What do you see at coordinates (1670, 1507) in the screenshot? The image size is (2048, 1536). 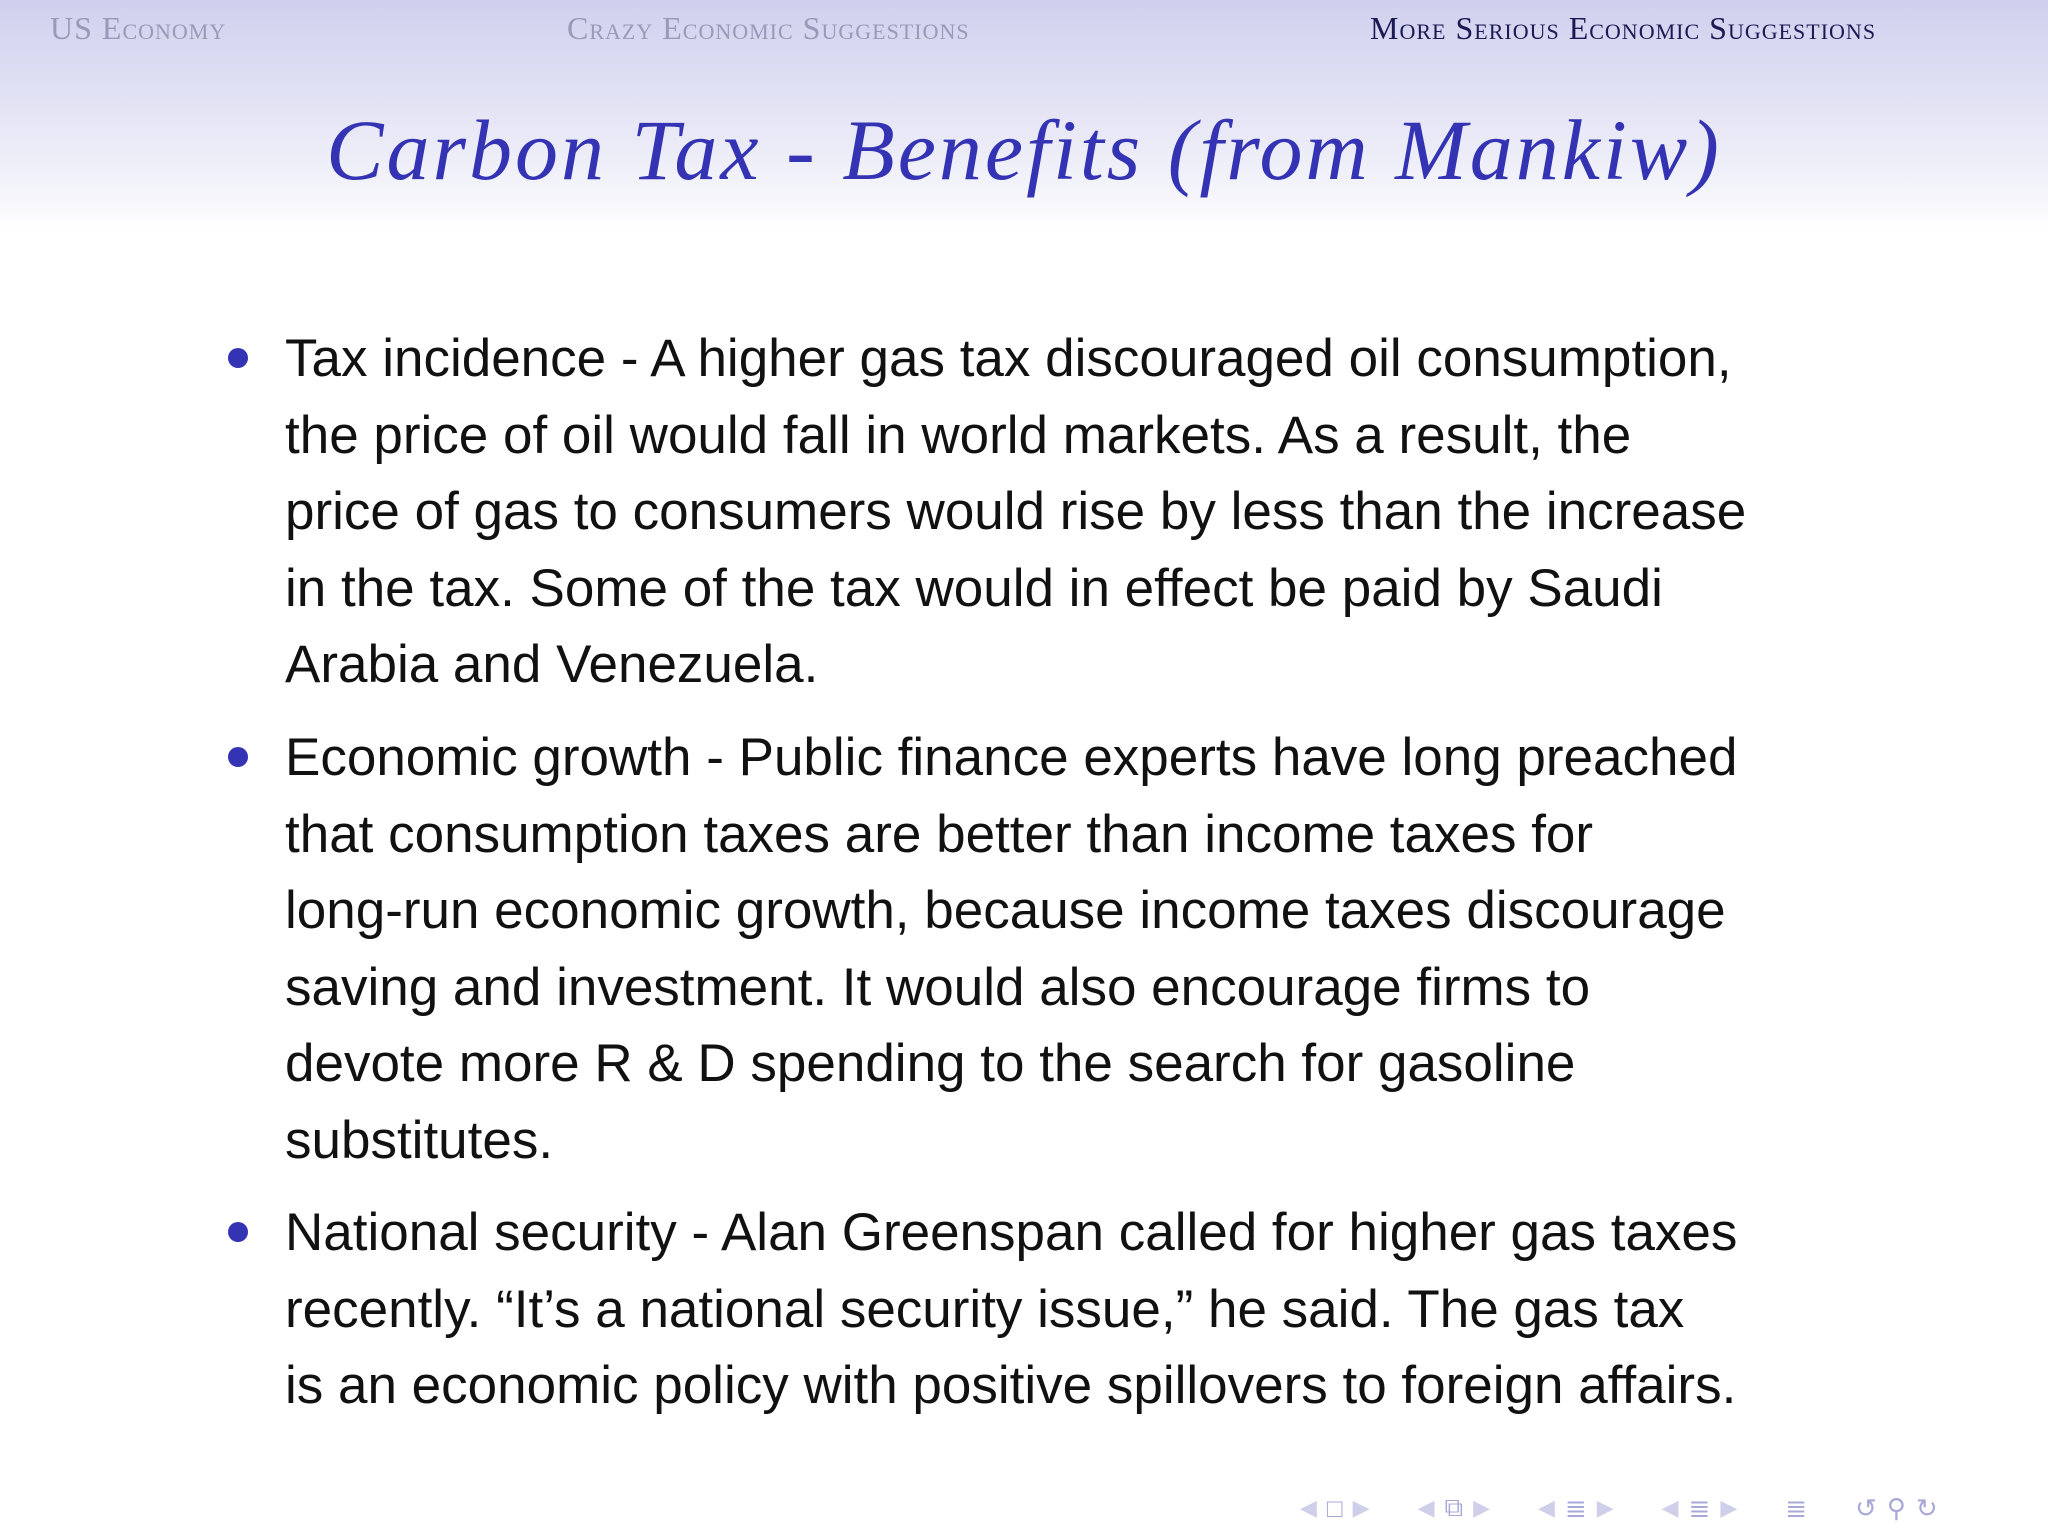 I see `prev-section-icon: ◀` at bounding box center [1670, 1507].